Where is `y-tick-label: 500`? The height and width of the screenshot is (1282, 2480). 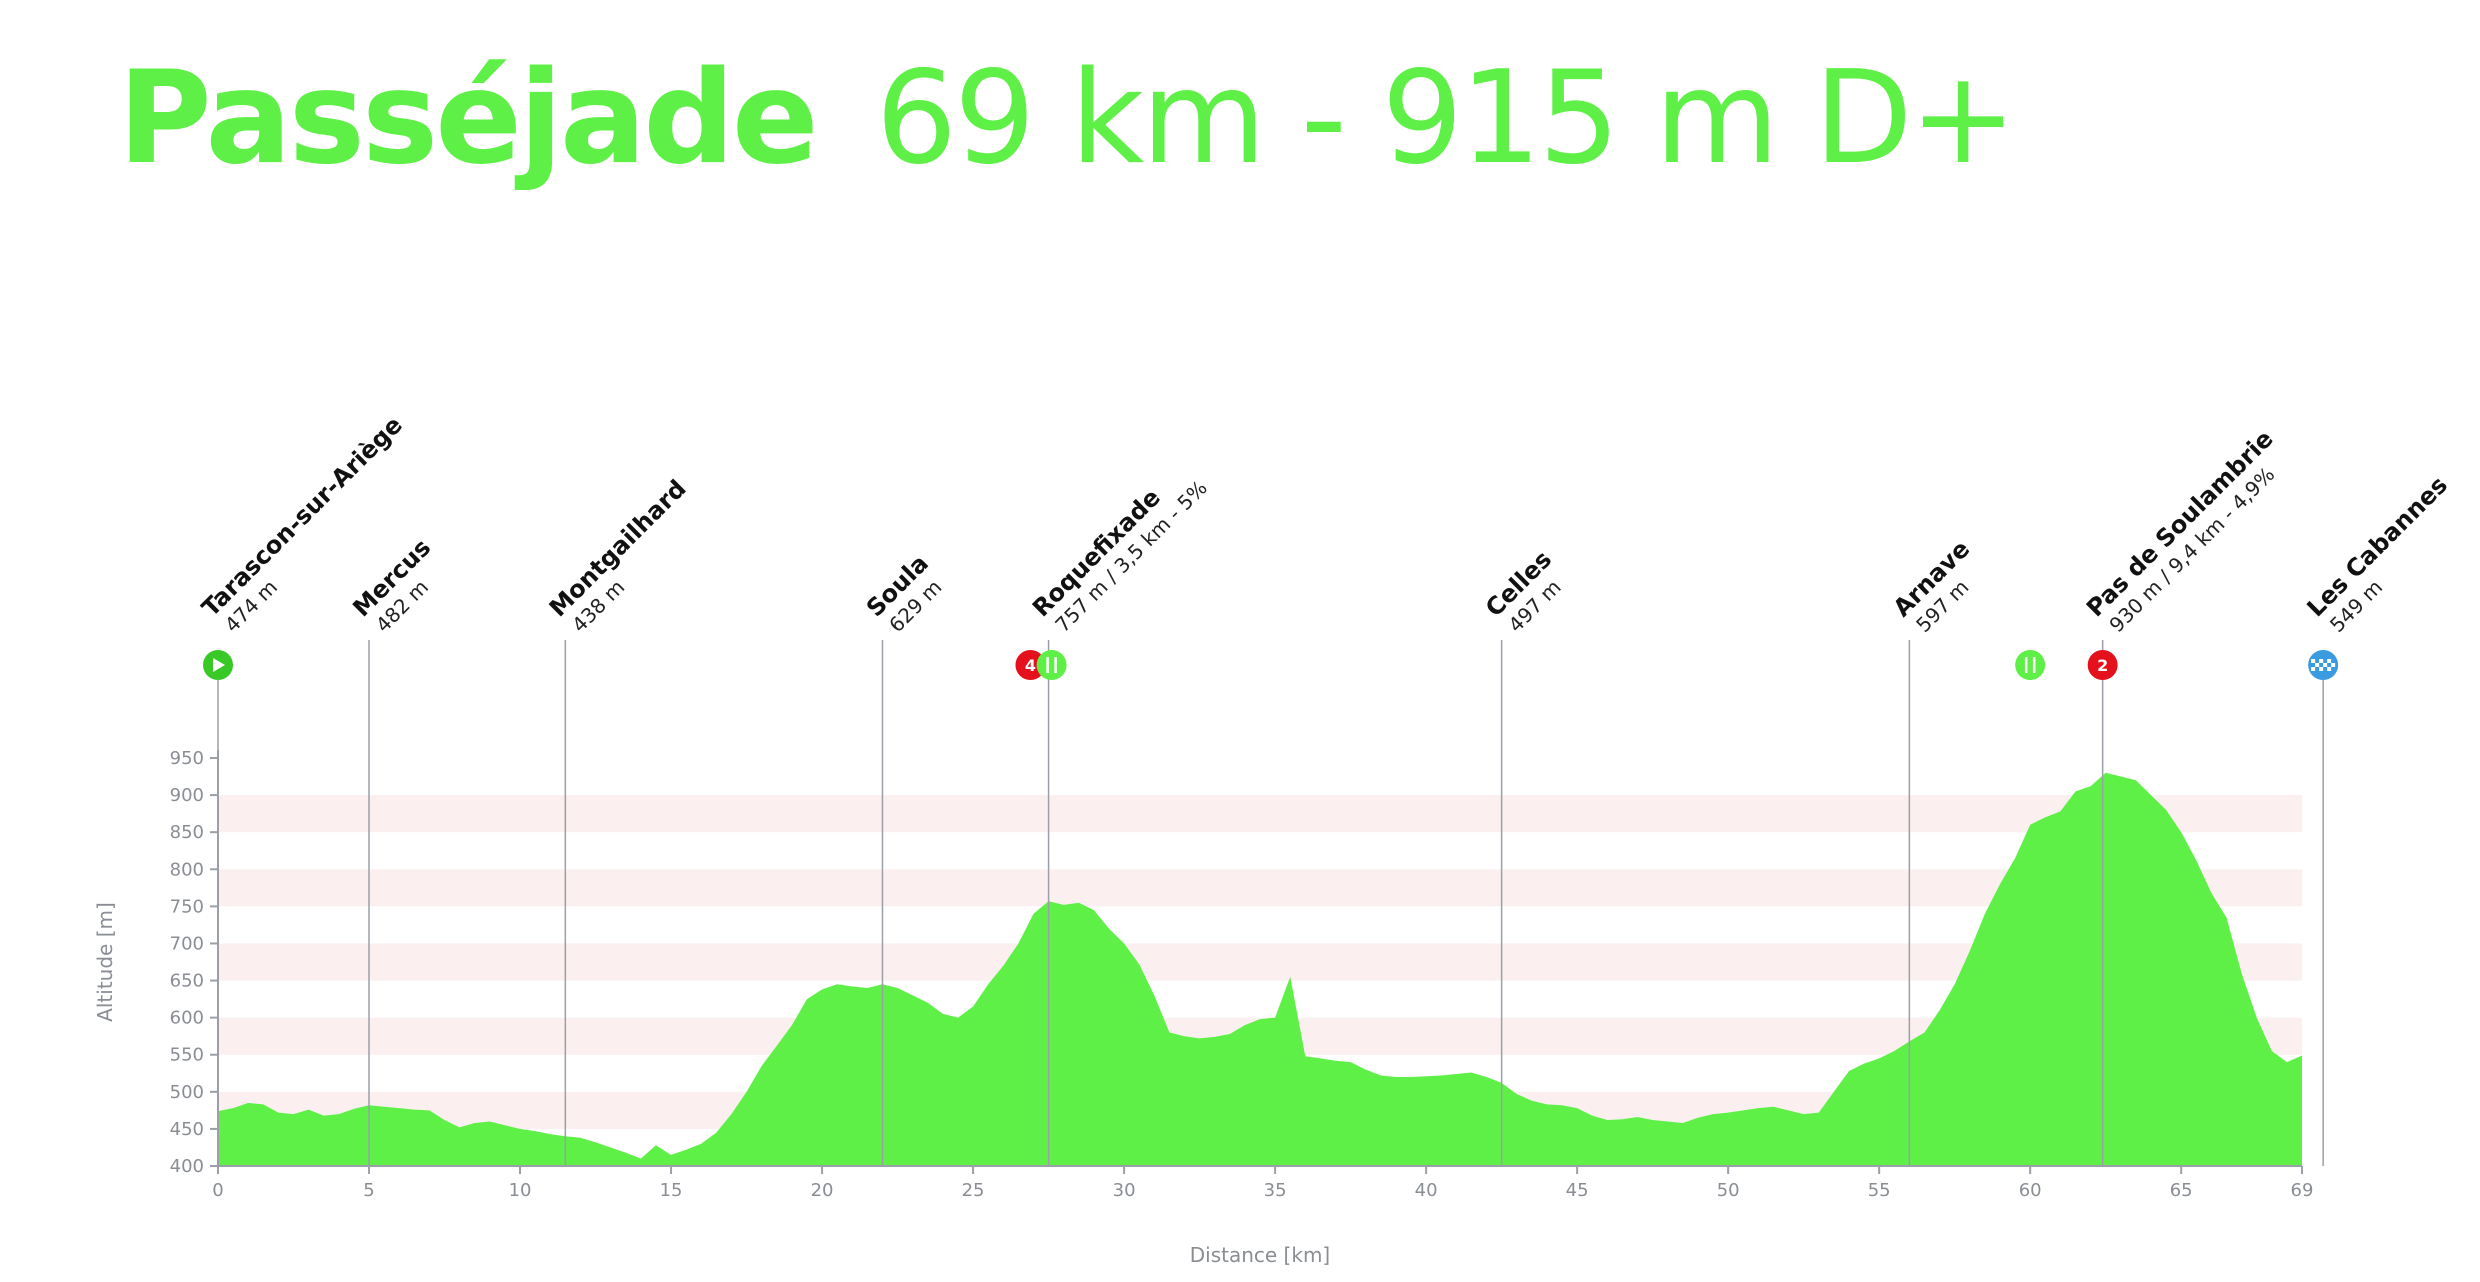
y-tick-label: 500 is located at coordinates (187, 1092).